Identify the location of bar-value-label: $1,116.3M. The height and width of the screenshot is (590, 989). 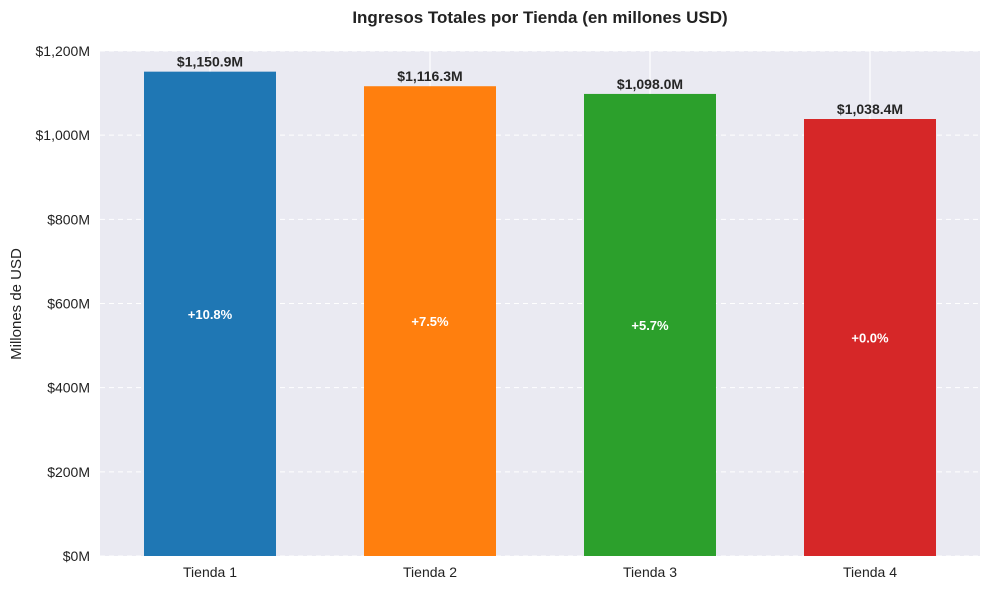
(429, 76).